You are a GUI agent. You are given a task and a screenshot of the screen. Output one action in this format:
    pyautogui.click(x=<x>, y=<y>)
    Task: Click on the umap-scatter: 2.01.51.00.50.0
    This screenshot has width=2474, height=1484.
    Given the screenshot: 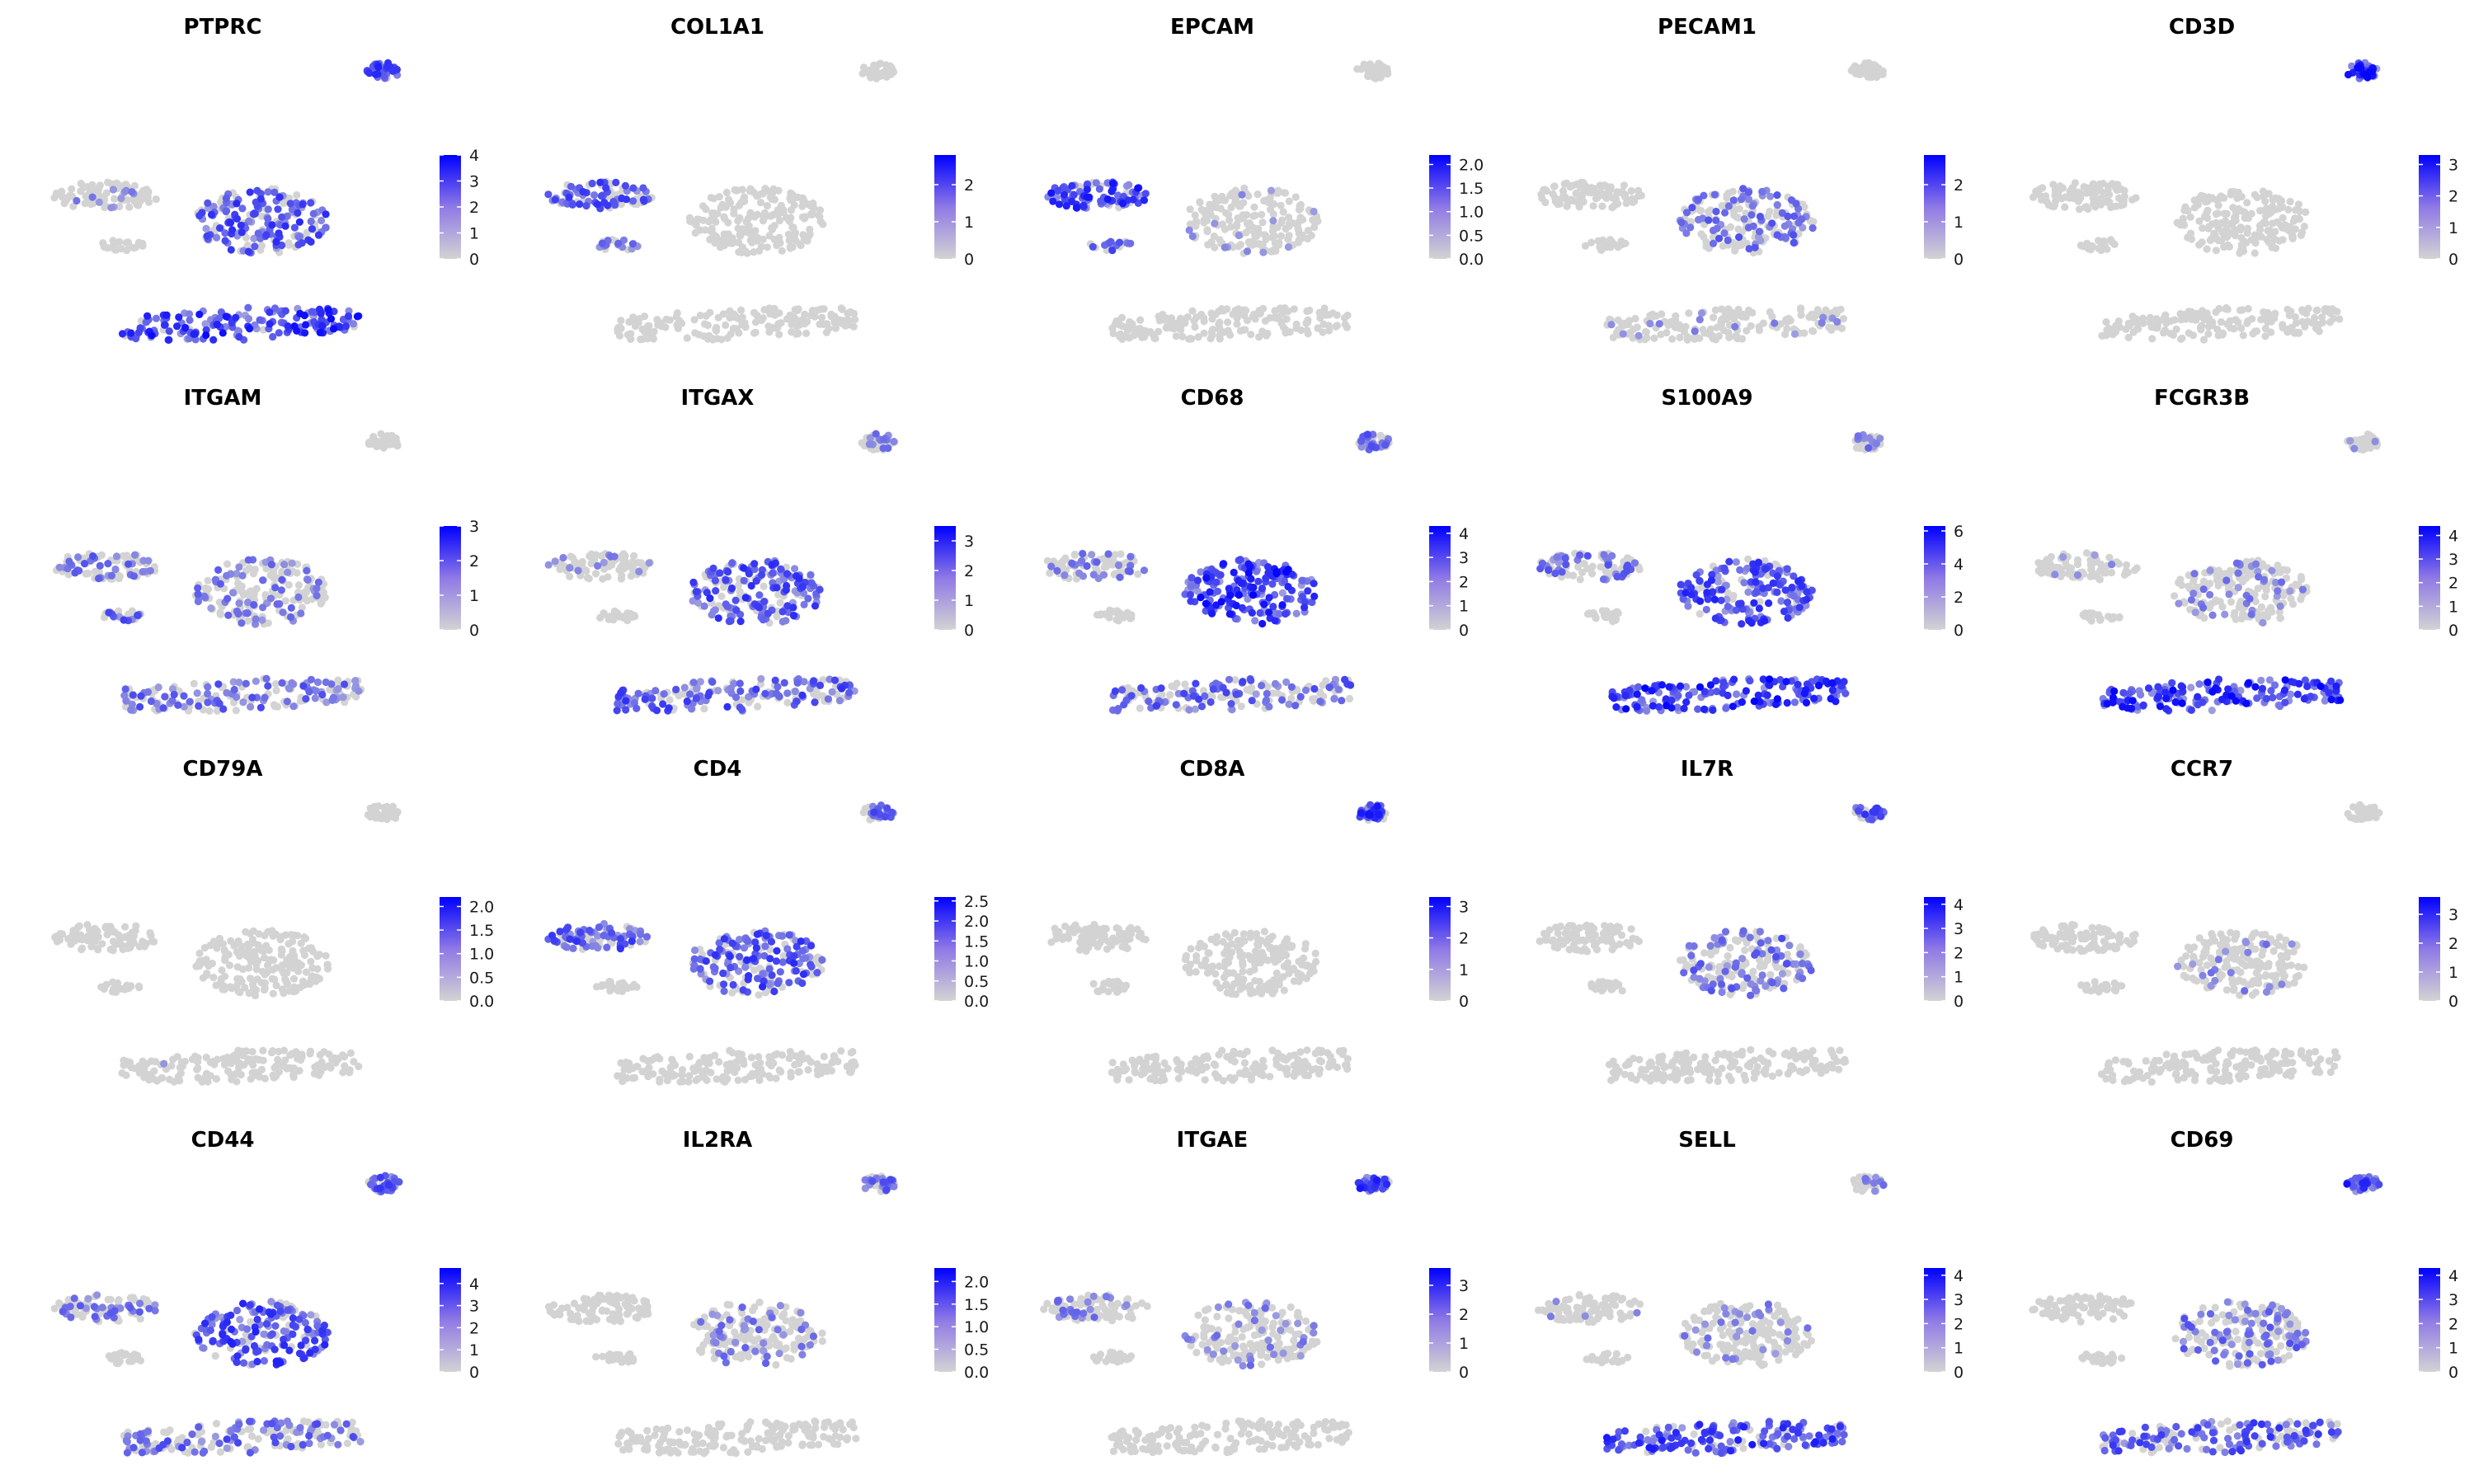 What is the action you would take?
    pyautogui.click(x=1264, y=201)
    